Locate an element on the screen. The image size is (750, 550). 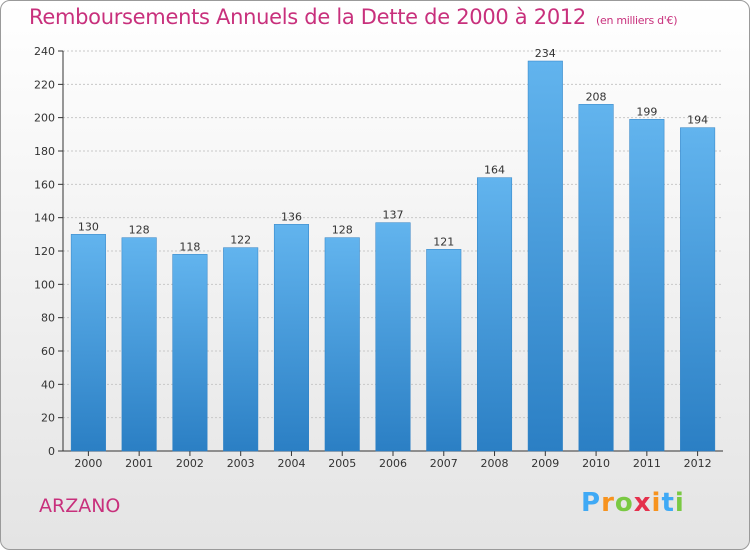
data-label-2008: 164 is located at coordinates (494, 170).